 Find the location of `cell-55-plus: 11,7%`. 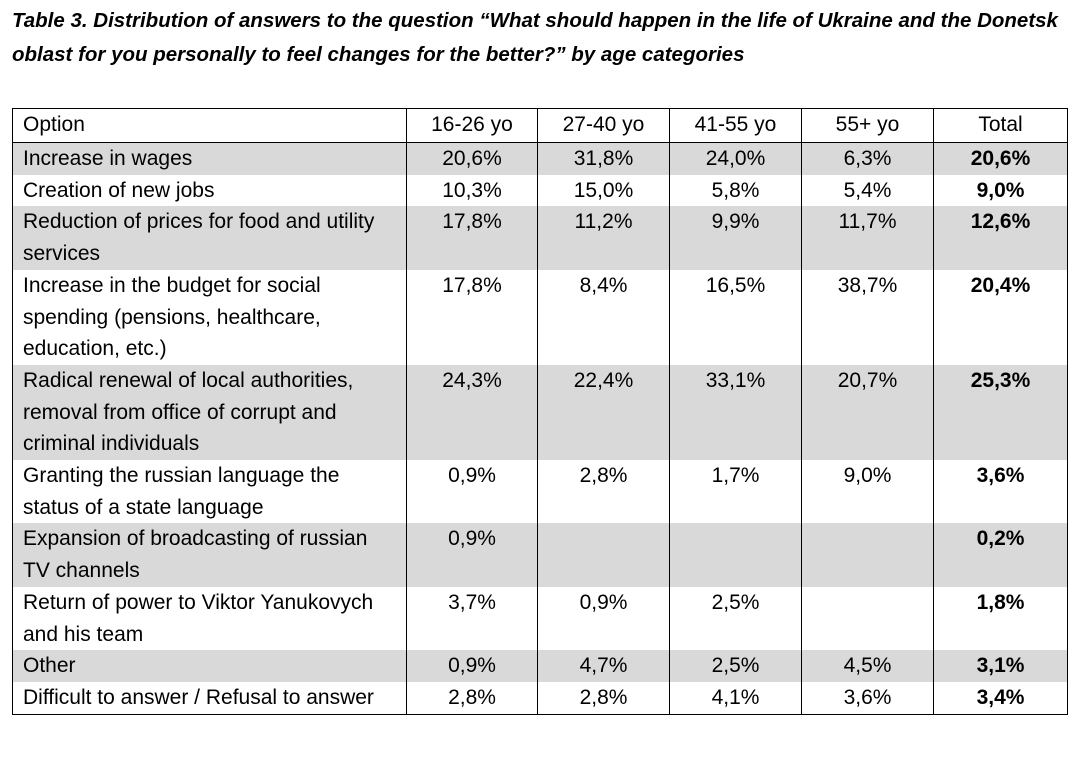

cell-55-plus: 11,7% is located at coordinates (867, 238).